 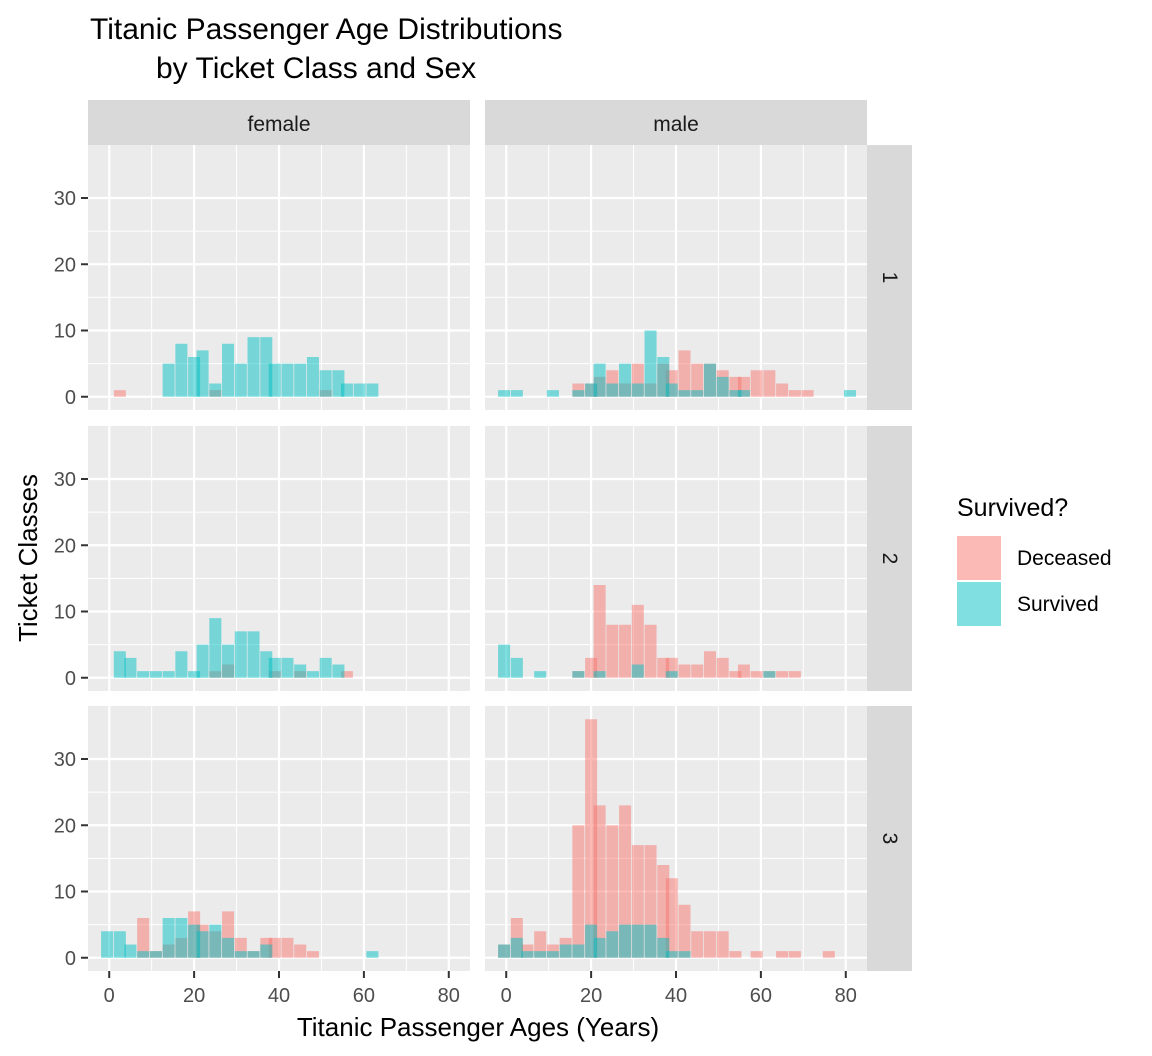 What do you see at coordinates (676, 856) in the screenshot?
I see `panel-male-class-3: 0 20 40 60 80` at bounding box center [676, 856].